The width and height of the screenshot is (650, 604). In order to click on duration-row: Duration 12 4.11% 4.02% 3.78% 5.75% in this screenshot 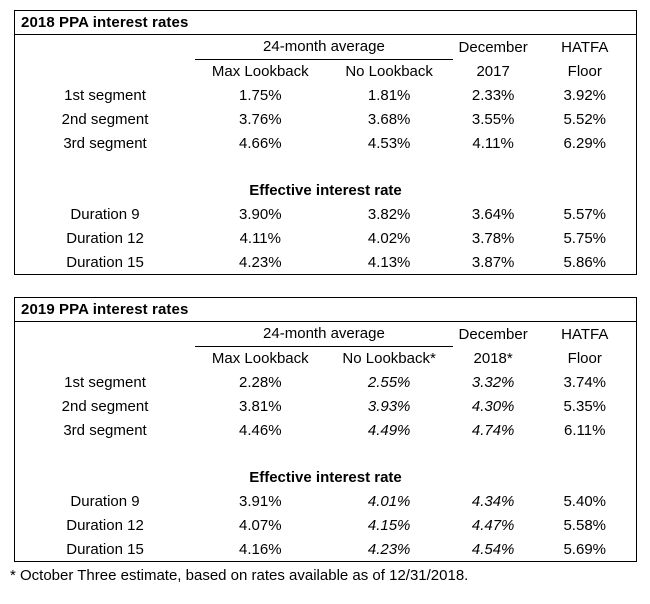, I will do `click(325, 238)`.